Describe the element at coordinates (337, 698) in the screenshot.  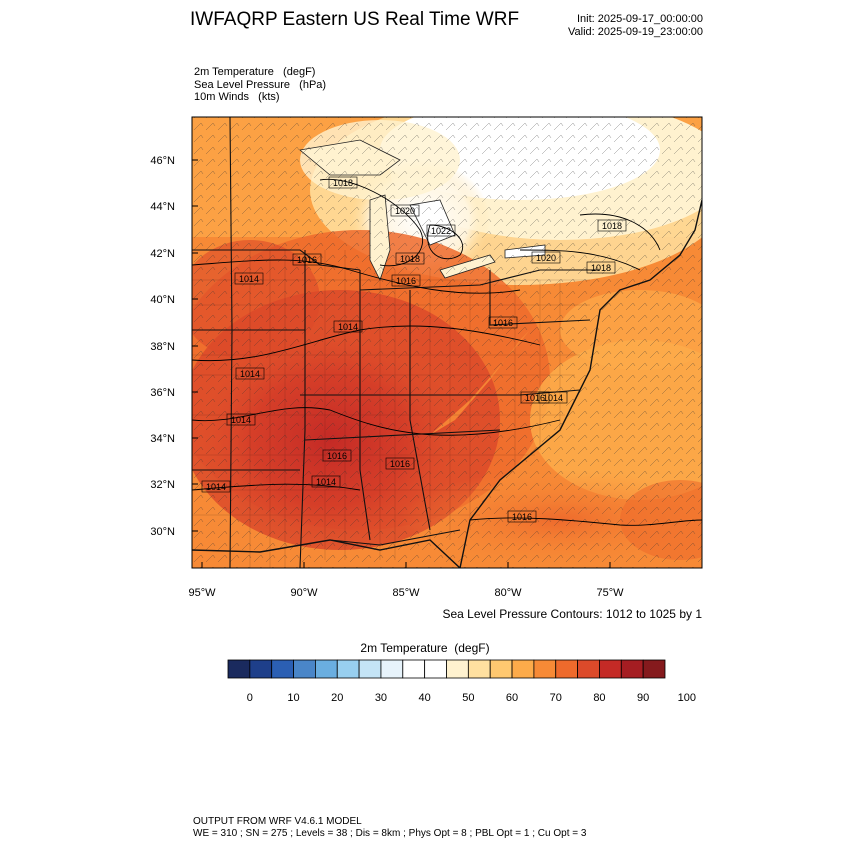
I see `colorbar-label: 20` at that location.